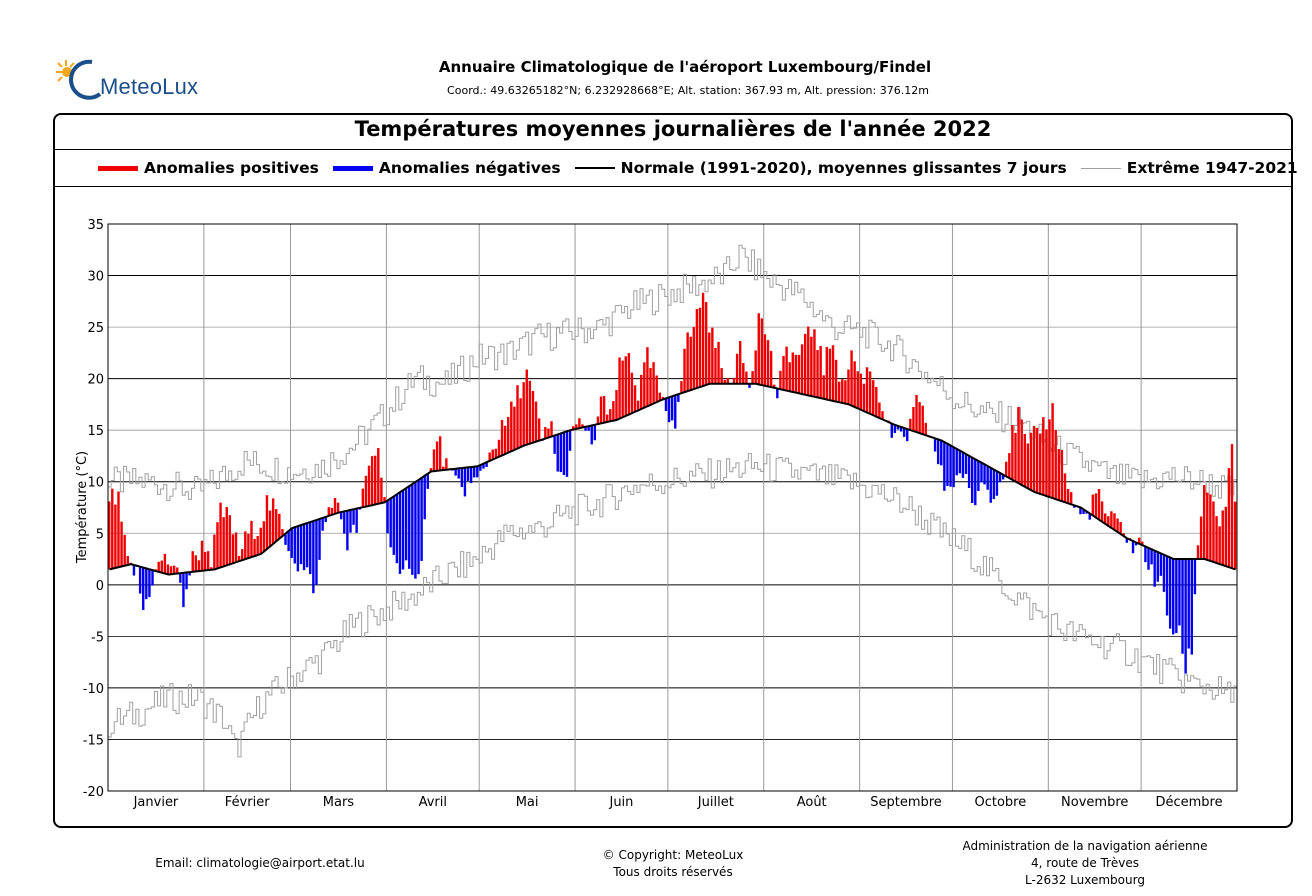 The height and width of the screenshot is (896, 1312). What do you see at coordinates (1100, 168) in the screenshot?
I see `legend-swatch-extreme` at bounding box center [1100, 168].